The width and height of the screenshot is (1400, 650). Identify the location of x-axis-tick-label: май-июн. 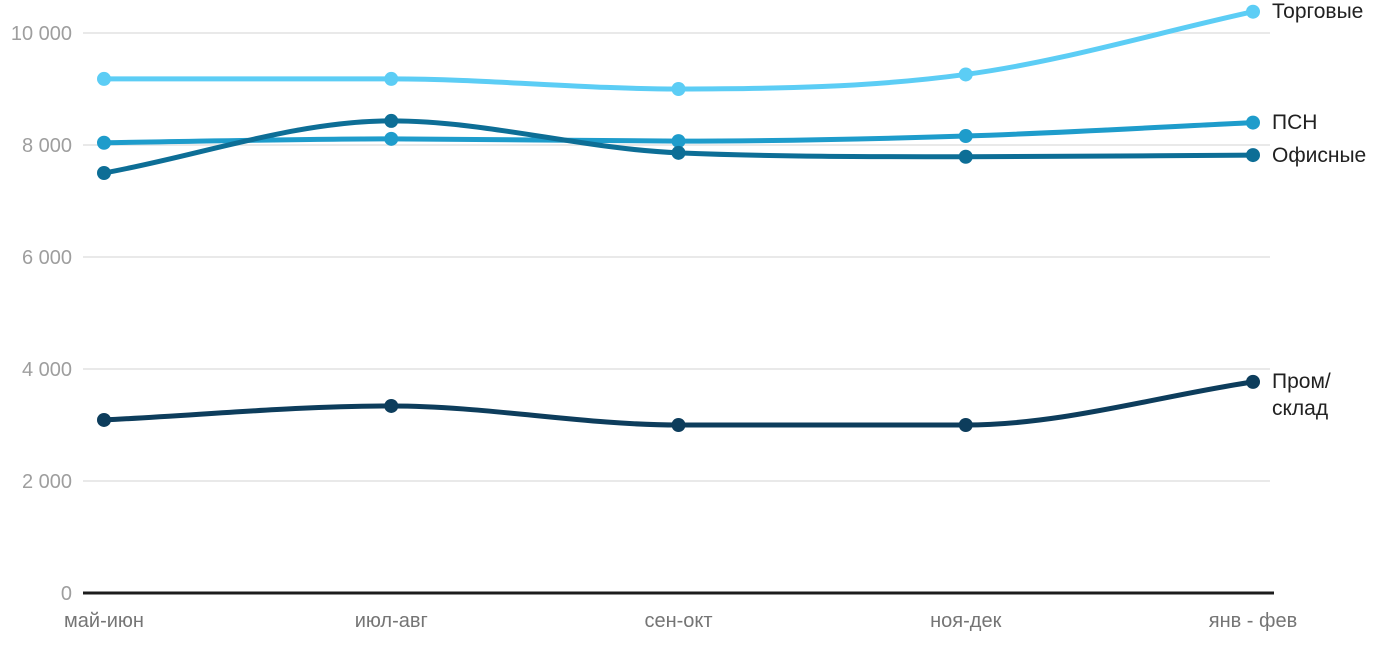
(104, 621).